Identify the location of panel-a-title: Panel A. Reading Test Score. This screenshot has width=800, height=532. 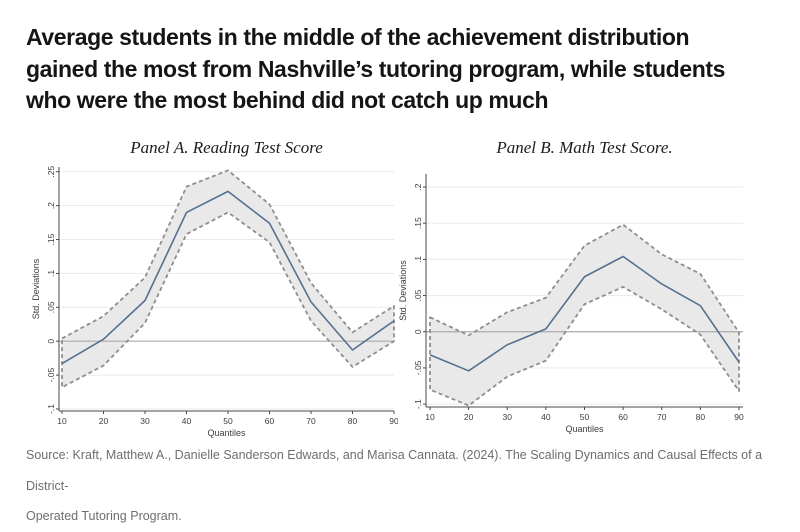
(226, 147).